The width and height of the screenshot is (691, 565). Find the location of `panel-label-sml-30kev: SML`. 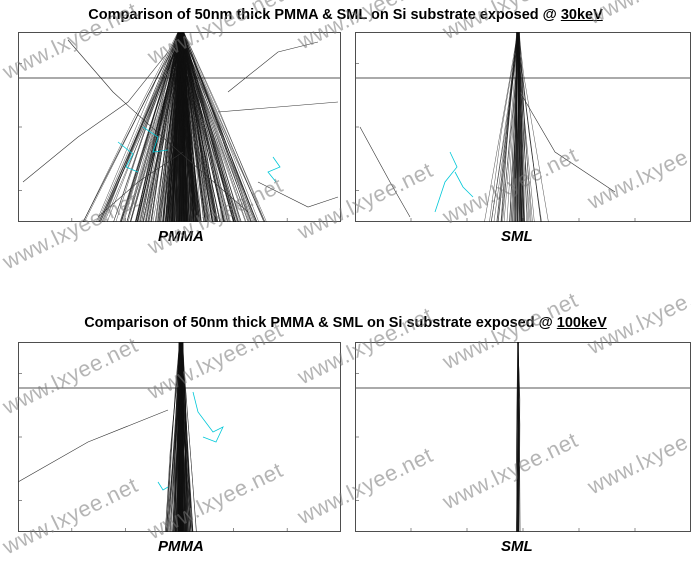

panel-label-sml-30kev: SML is located at coordinates (517, 236).